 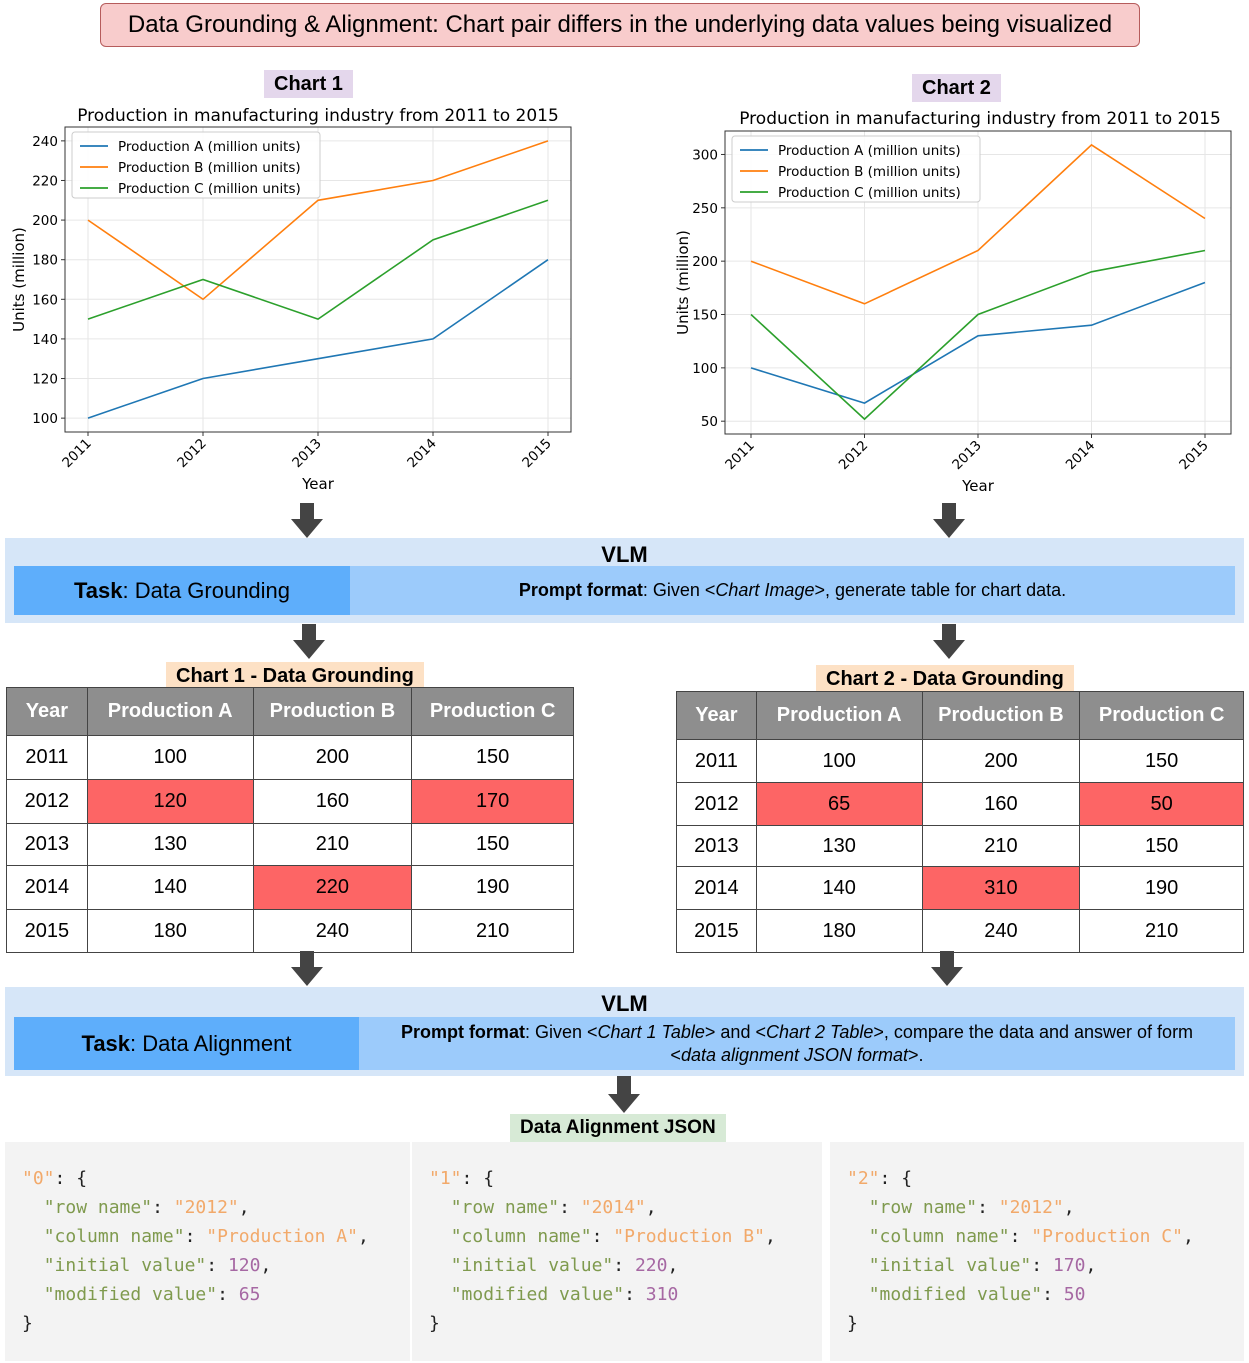 What do you see at coordinates (332, 844) in the screenshot?
I see `table-cell: 210` at bounding box center [332, 844].